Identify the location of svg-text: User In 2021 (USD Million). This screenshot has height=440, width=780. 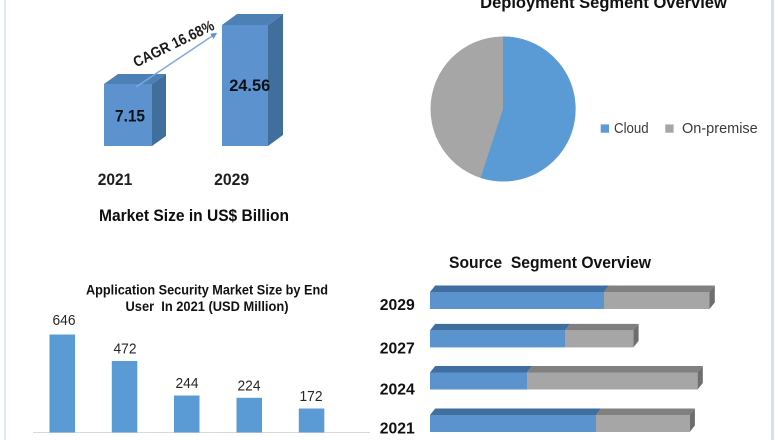
(207, 306).